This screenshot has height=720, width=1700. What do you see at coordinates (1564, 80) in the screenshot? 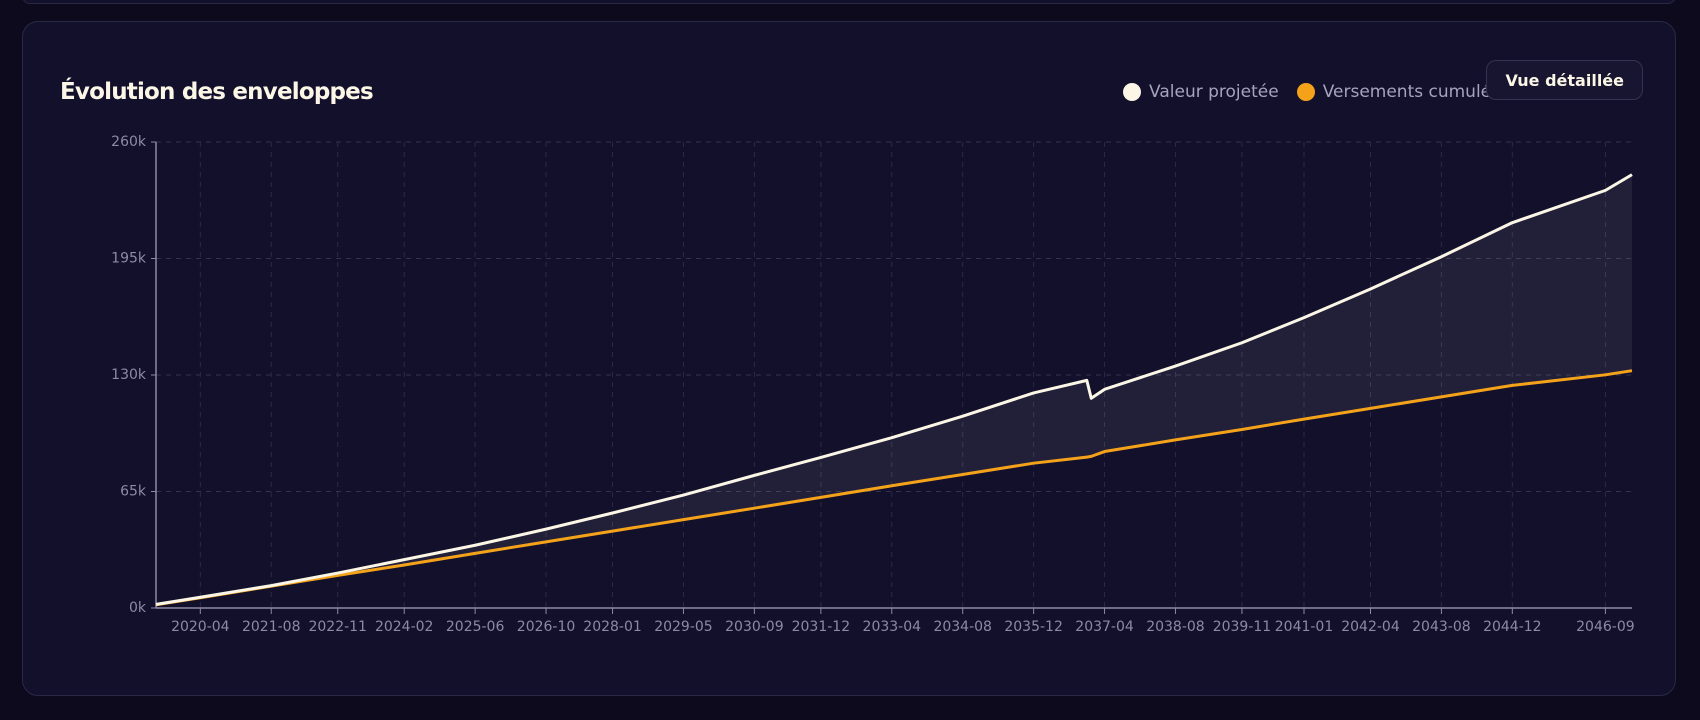
I see `detail-button: Vue détaillée` at bounding box center [1564, 80].